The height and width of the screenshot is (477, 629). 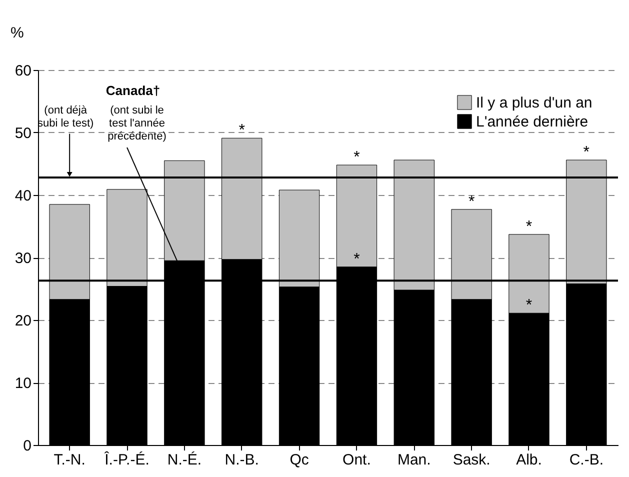 What do you see at coordinates (127, 459) in the screenshot?
I see `x-tick-label: Î.-P.-É.` at bounding box center [127, 459].